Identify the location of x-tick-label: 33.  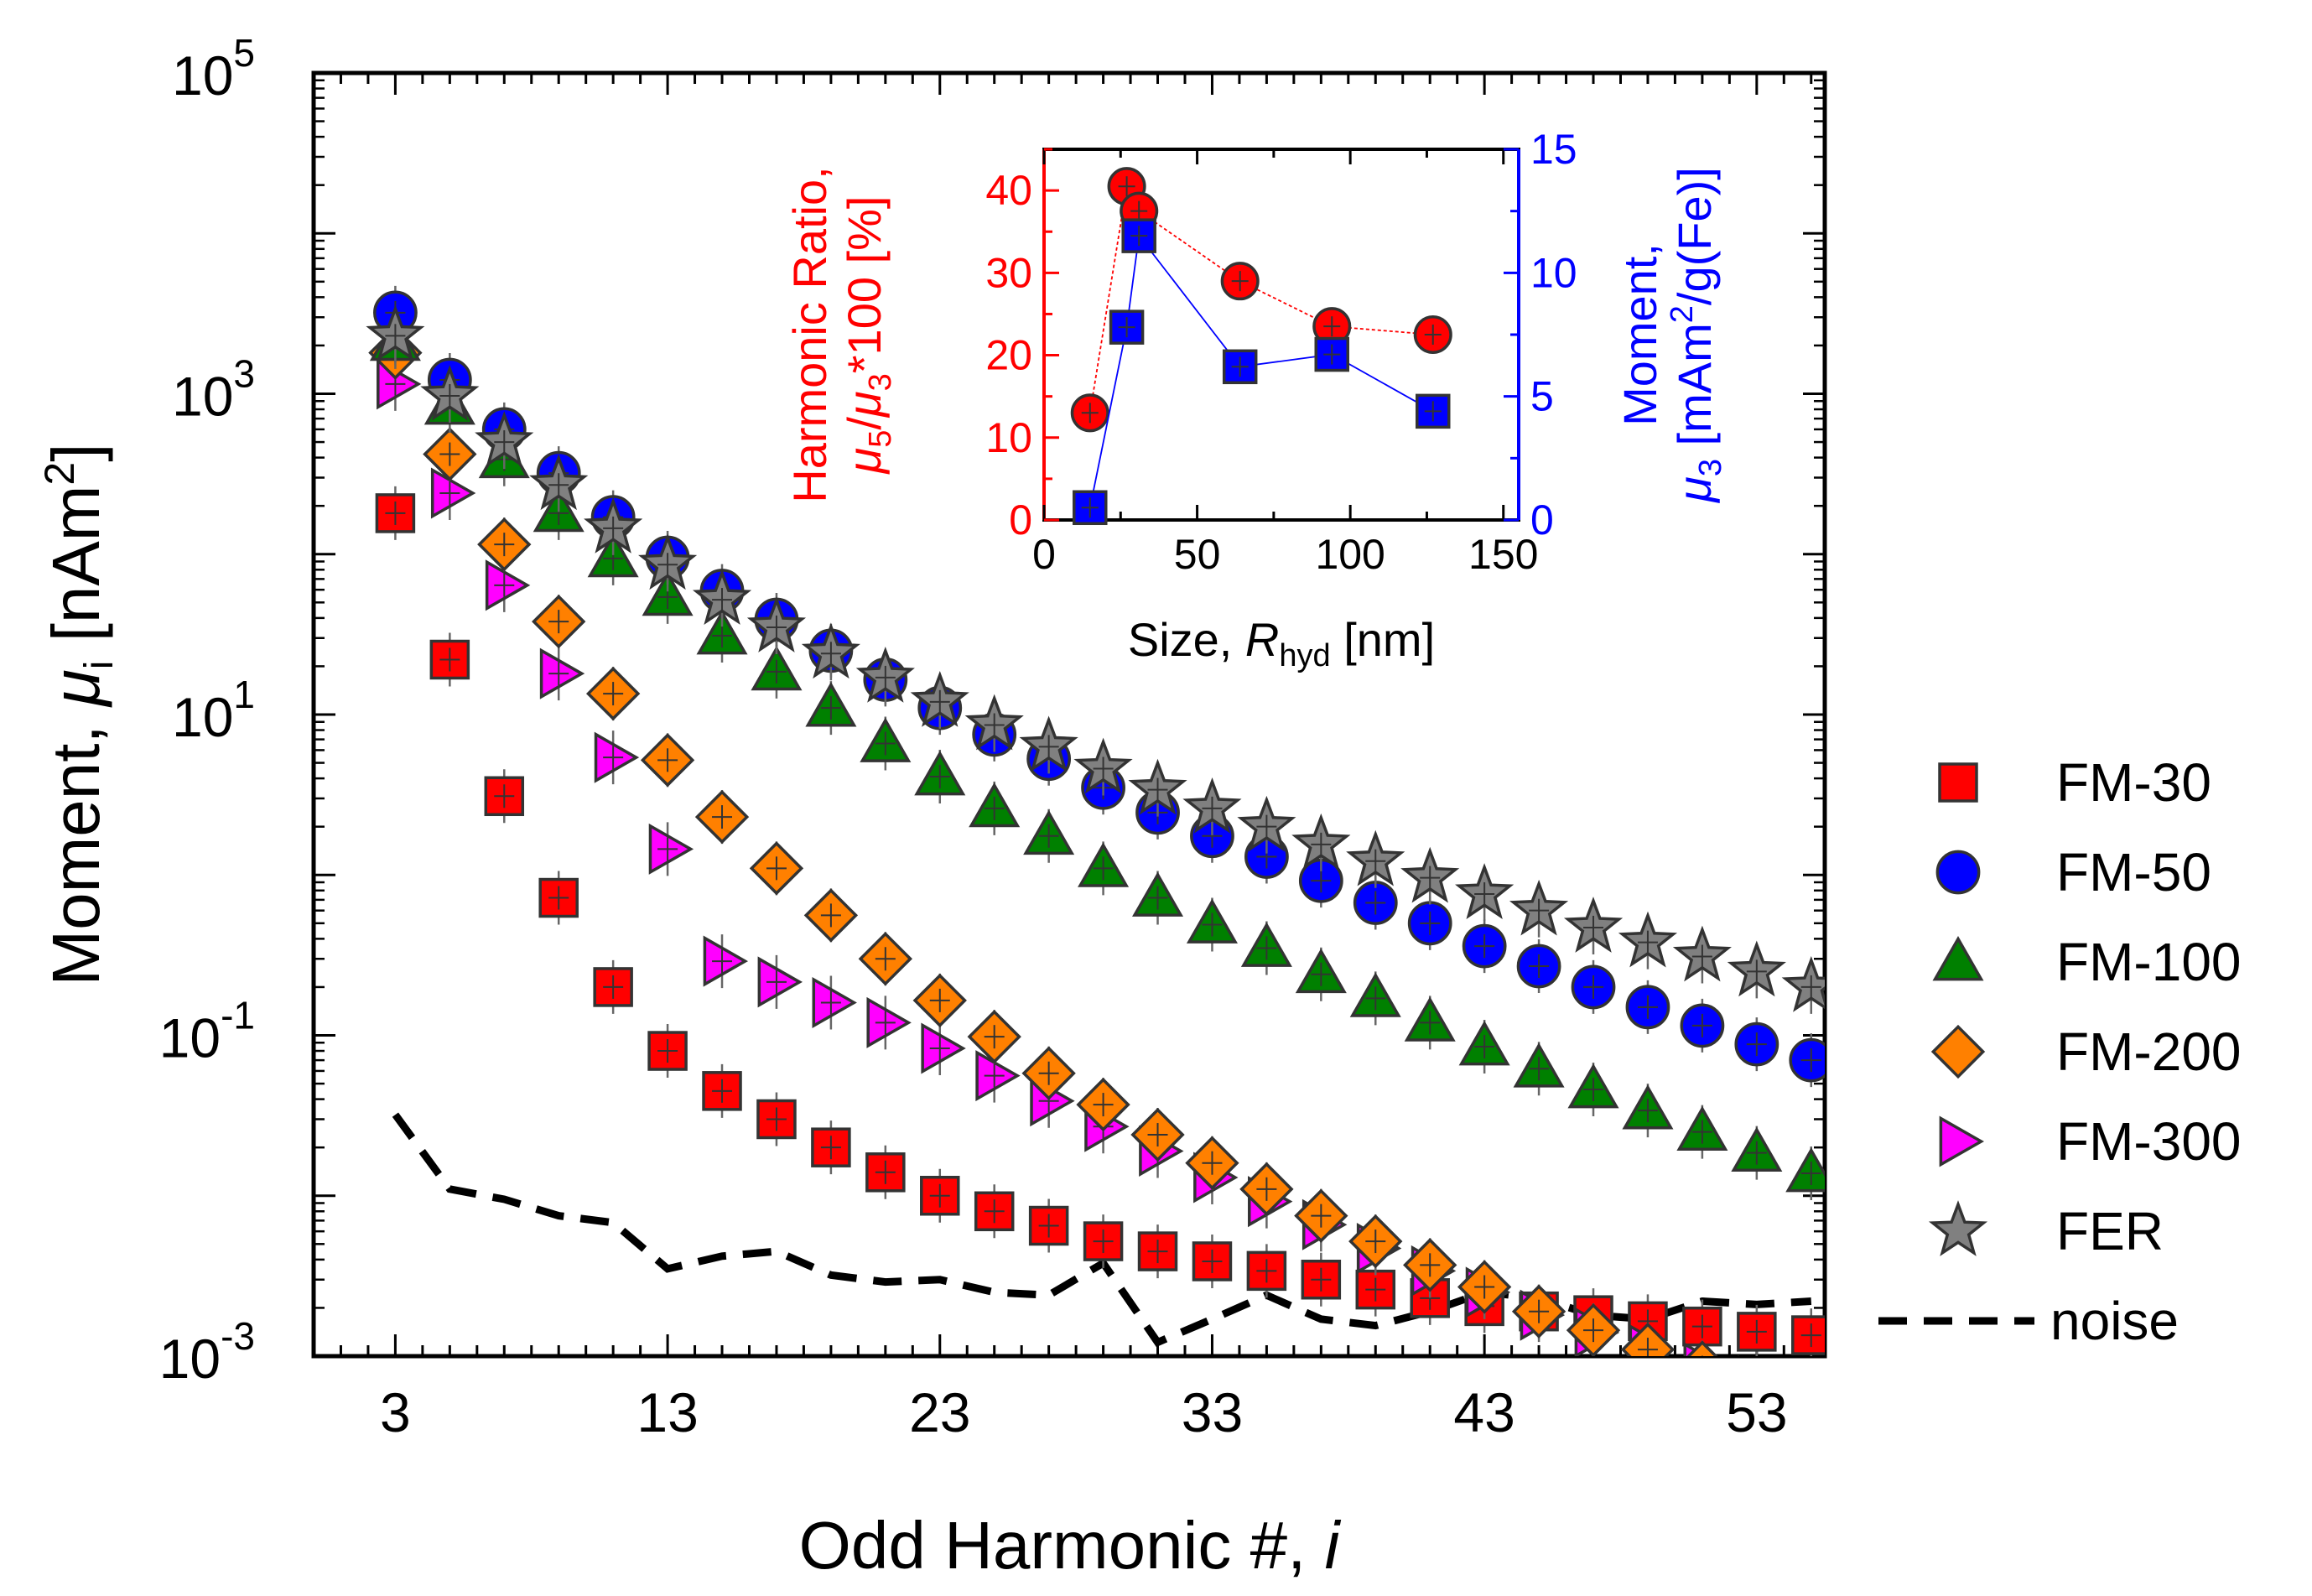
(1212, 1412).